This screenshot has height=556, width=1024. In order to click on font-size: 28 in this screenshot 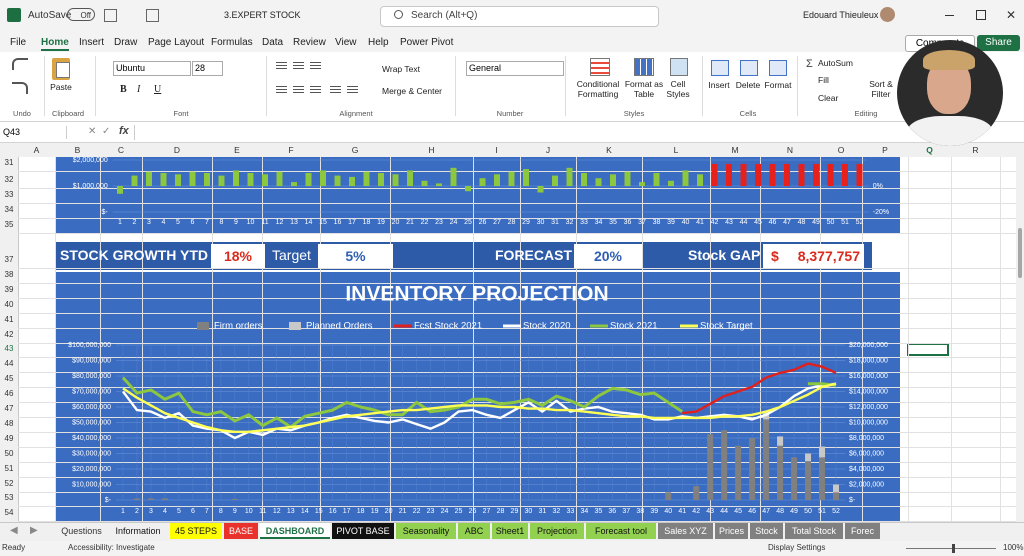, I will do `click(200, 68)`.